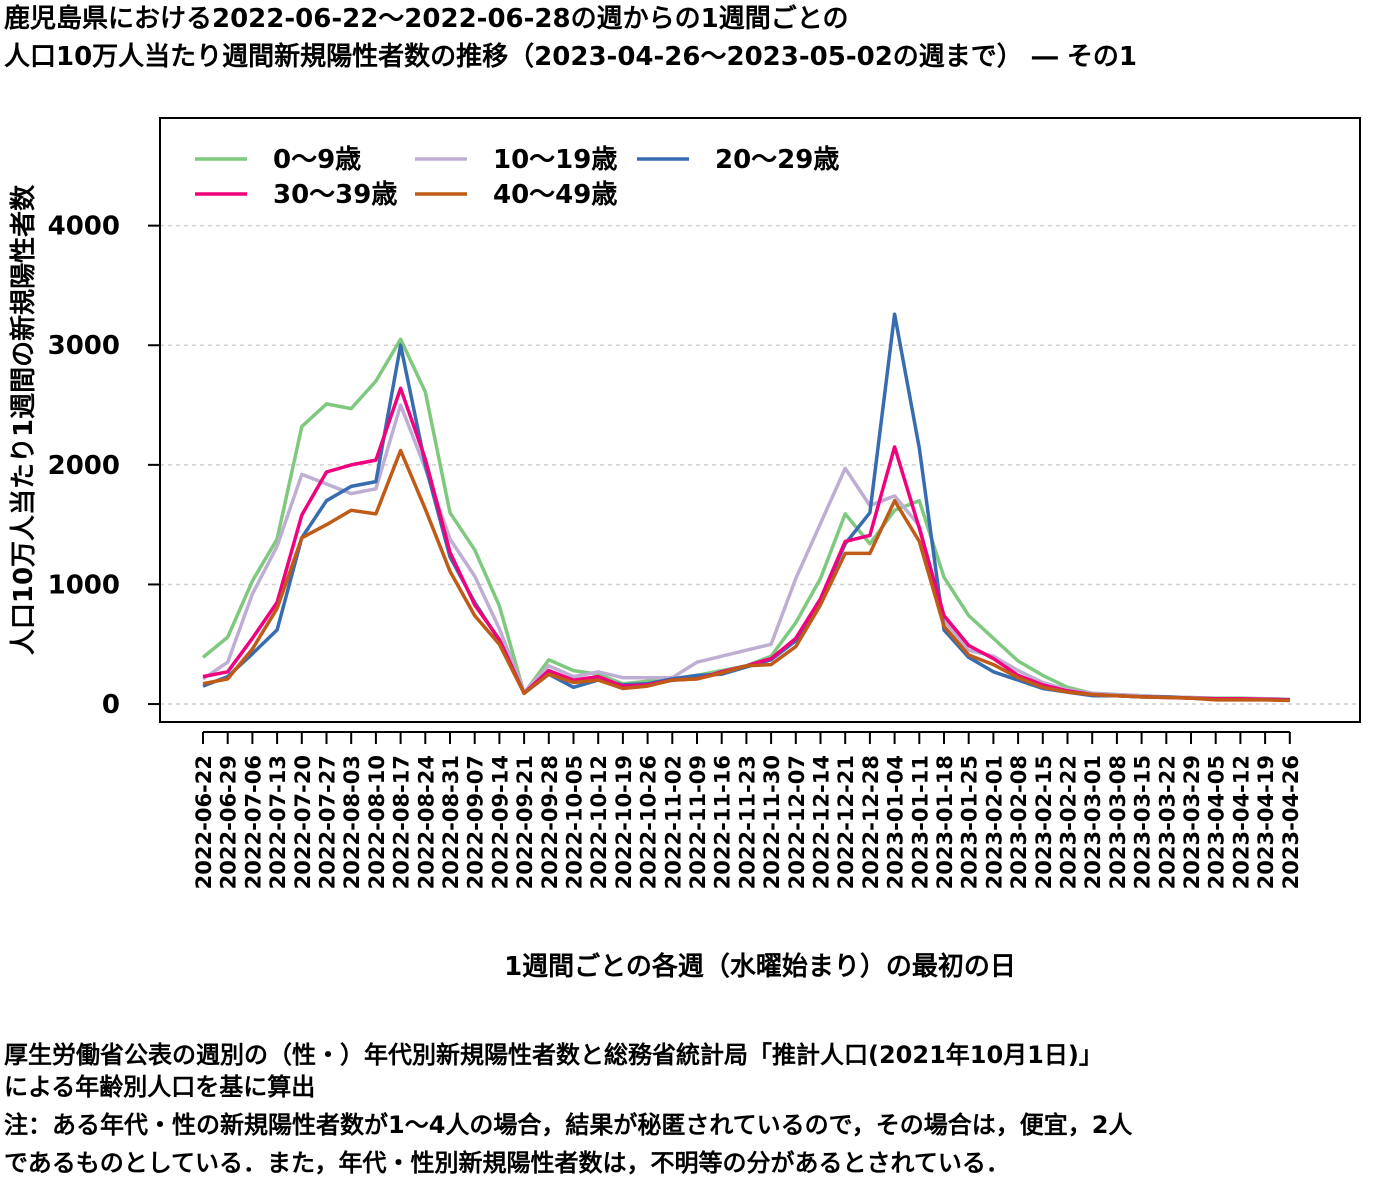 This screenshot has height=1200, width=1400. Describe the element at coordinates (84, 227) in the screenshot. I see `y-tick-label: 4000` at that location.